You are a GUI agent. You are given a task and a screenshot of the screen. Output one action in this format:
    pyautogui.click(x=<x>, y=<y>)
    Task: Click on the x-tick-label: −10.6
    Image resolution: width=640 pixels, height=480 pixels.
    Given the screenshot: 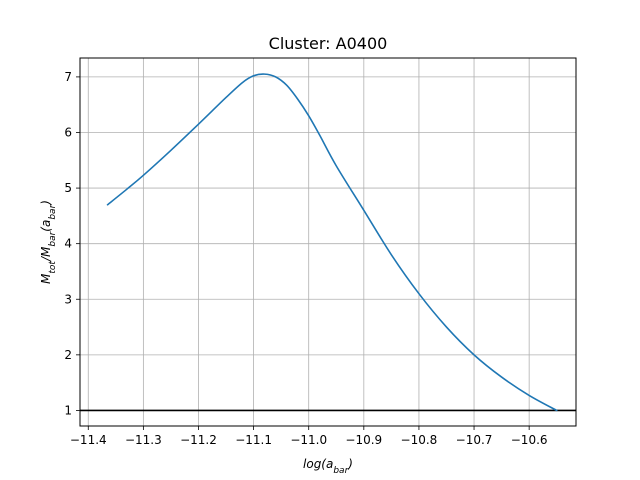 What is the action you would take?
    pyautogui.click(x=529, y=440)
    